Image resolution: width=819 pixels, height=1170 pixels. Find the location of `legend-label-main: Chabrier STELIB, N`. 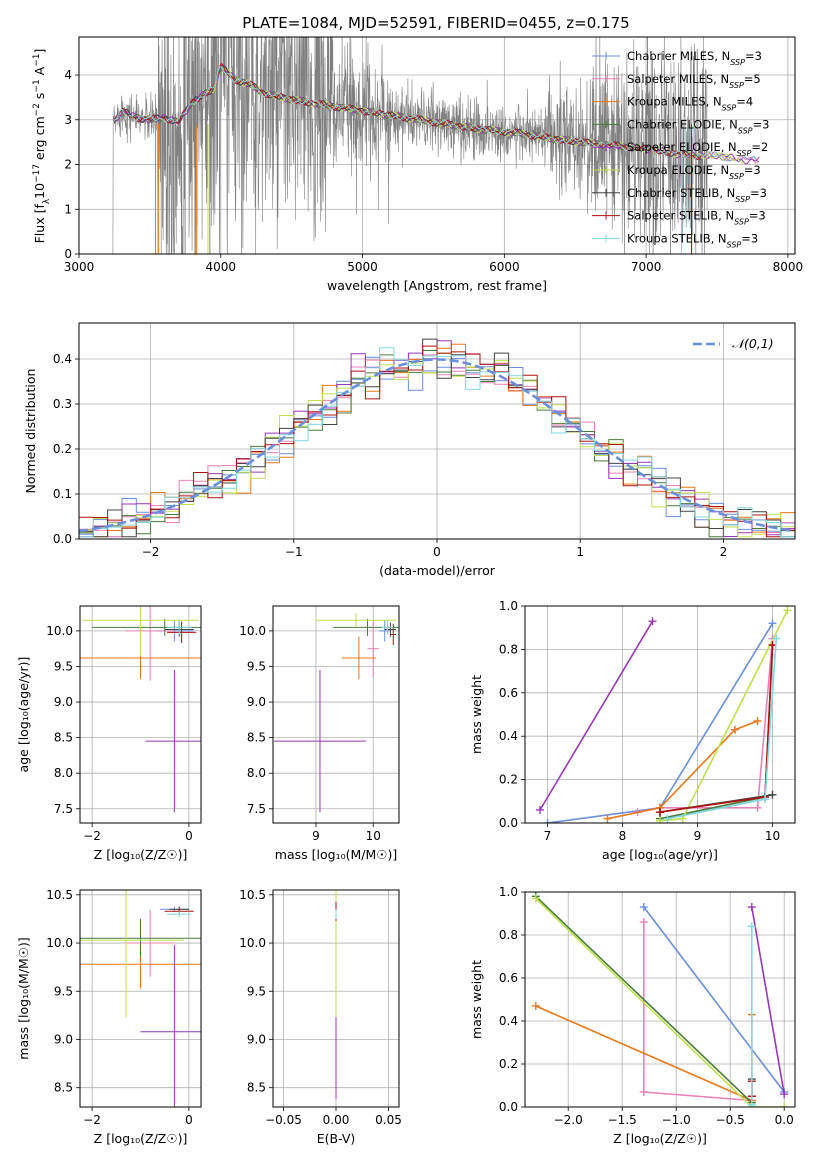

legend-label-main: Chabrier STELIB, N is located at coordinates (681, 193).